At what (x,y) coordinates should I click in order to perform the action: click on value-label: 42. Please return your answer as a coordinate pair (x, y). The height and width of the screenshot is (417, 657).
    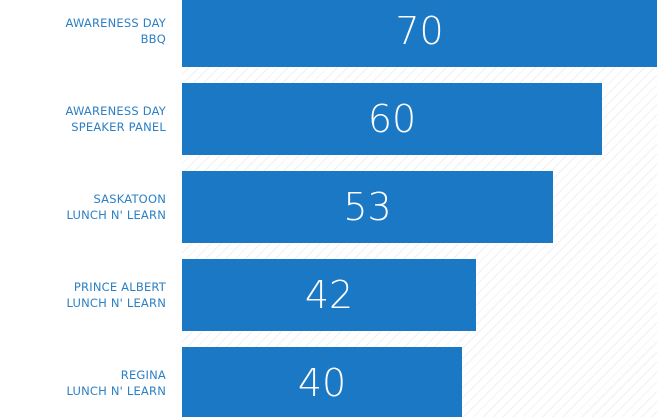
    Looking at the image, I should click on (329, 295).